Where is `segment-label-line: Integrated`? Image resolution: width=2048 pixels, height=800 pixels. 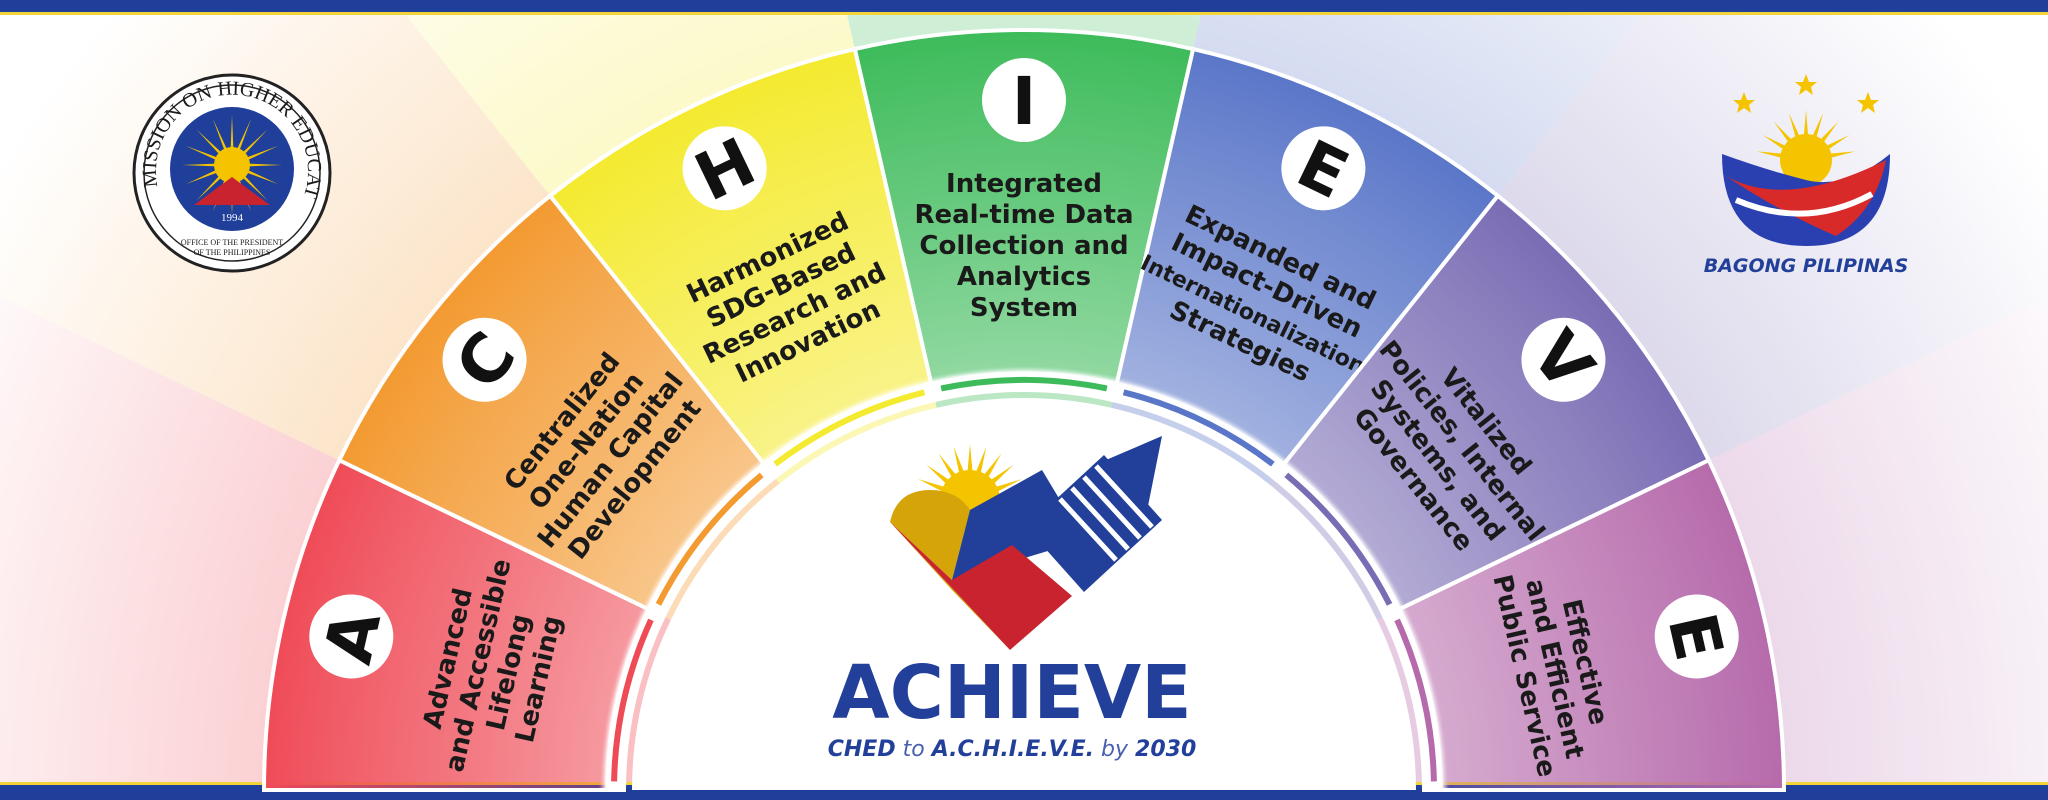
segment-label-line: Integrated is located at coordinates (1024, 184).